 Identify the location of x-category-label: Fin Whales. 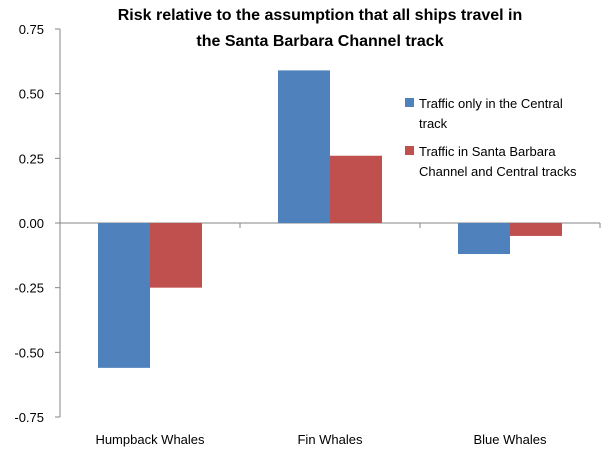
(330, 439).